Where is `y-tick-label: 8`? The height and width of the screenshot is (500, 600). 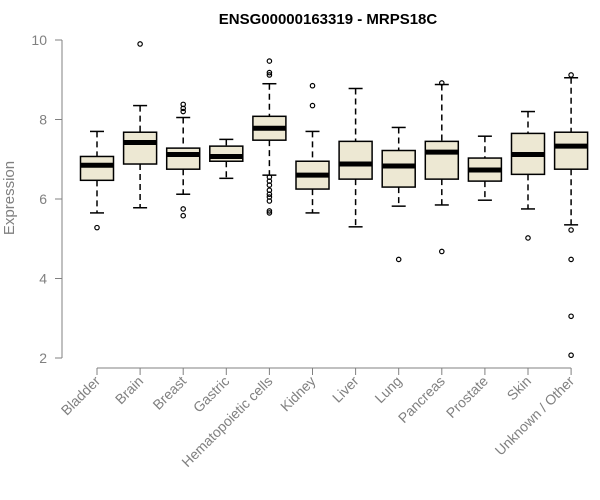
y-tick-label: 8 is located at coordinates (43, 120).